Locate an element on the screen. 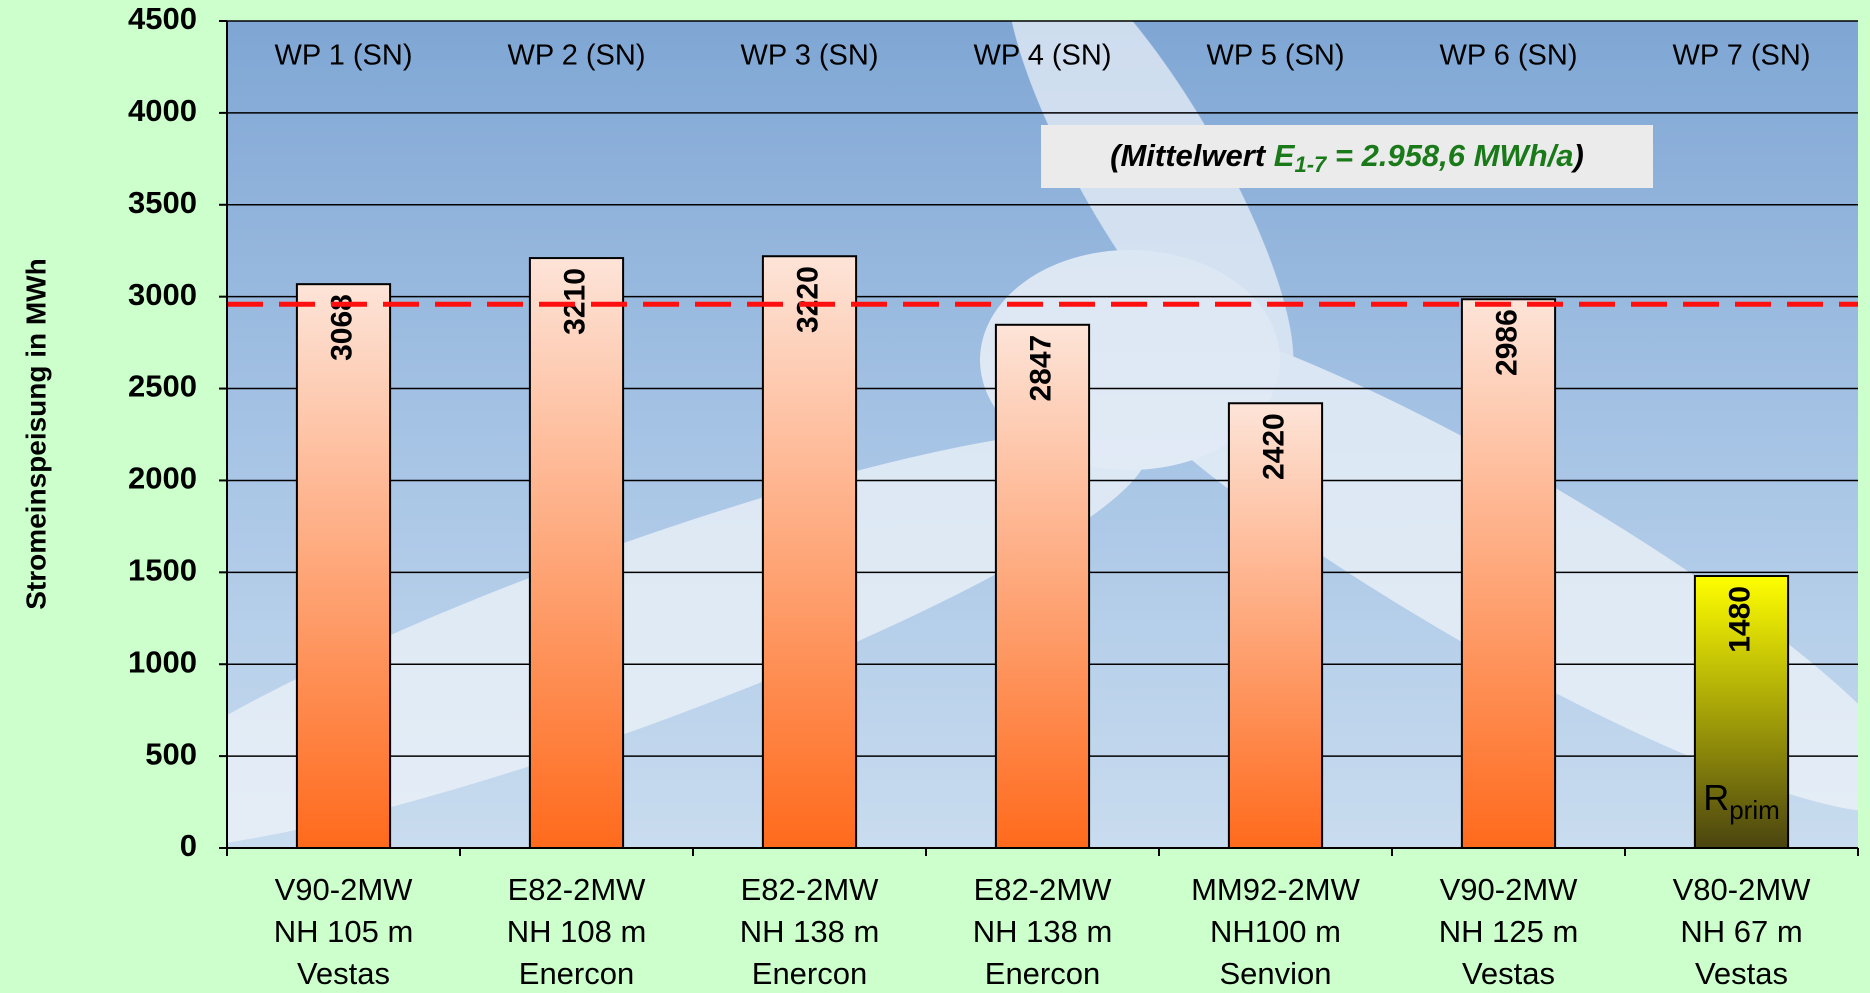 Image resolution: width=1870 pixels, height=993 pixels. y-tick-label: 4000 is located at coordinates (162, 110).